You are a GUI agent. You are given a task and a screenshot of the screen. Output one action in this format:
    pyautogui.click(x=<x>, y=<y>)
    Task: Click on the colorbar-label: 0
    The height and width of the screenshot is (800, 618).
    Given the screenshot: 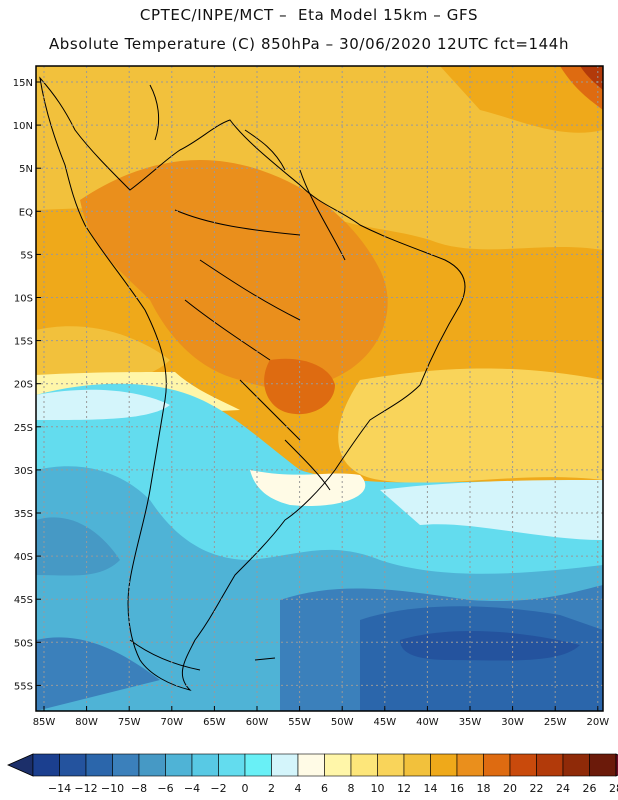 What is the action you would take?
    pyautogui.click(x=245, y=788)
    